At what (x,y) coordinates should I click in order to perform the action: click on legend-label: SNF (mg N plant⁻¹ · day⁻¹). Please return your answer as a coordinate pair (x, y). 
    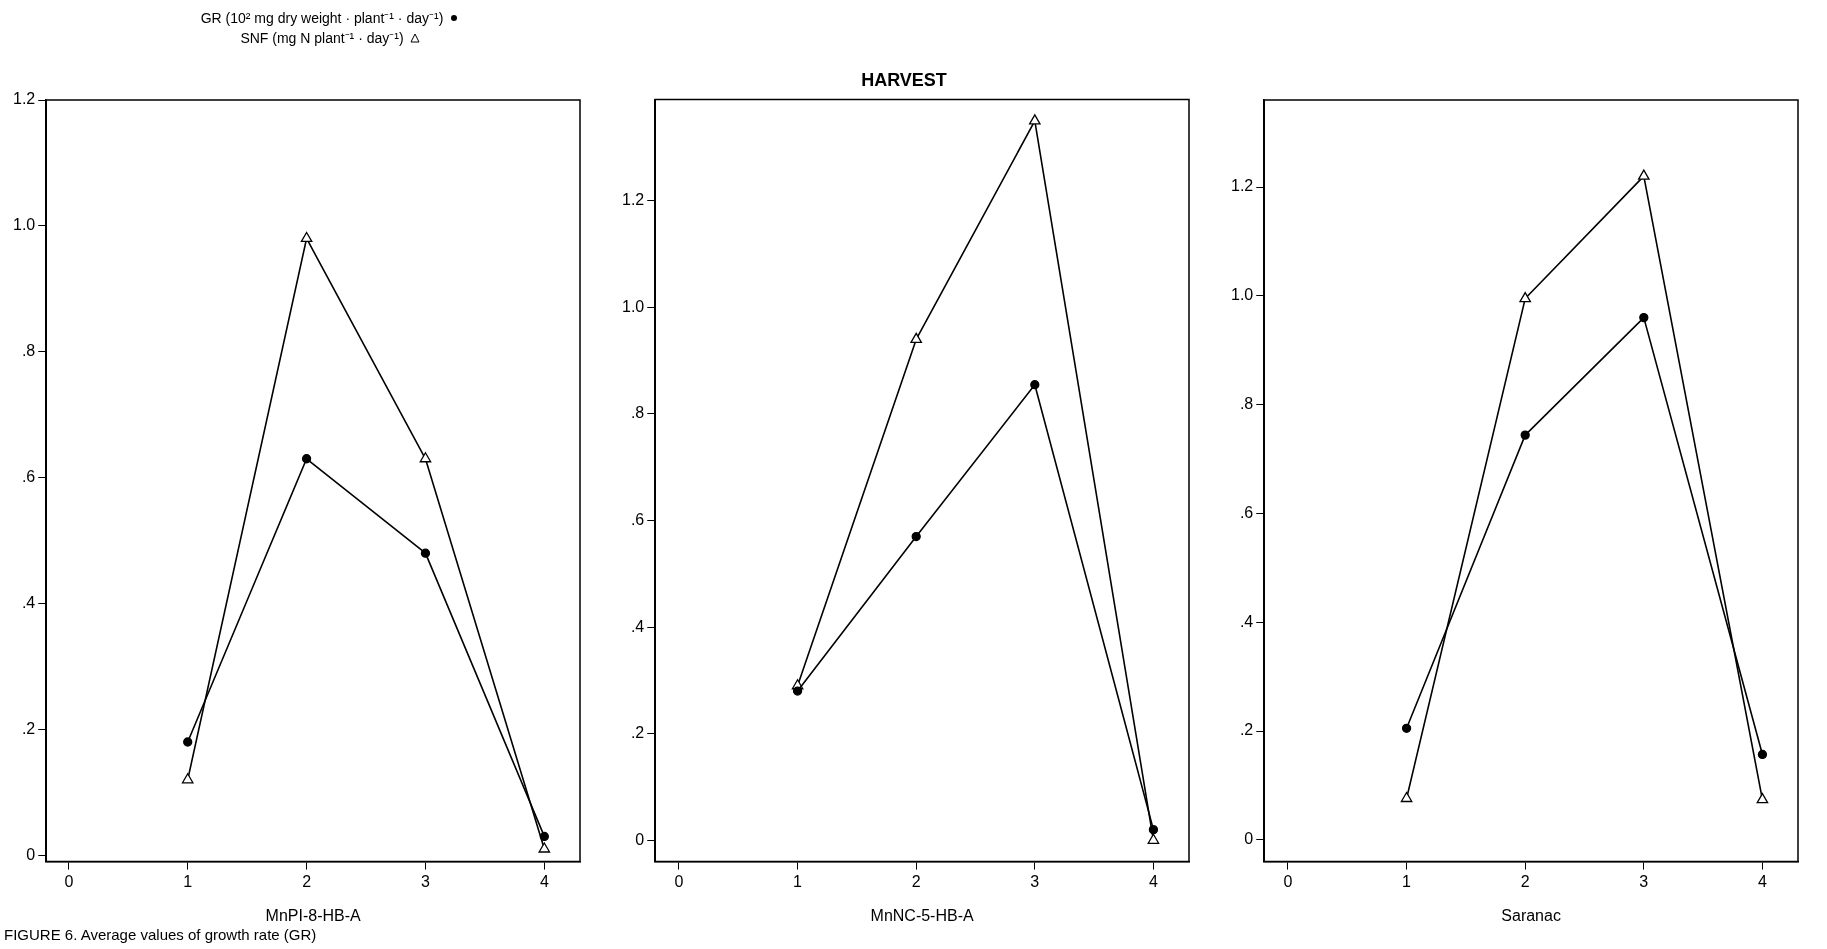
    Looking at the image, I should click on (322, 38).